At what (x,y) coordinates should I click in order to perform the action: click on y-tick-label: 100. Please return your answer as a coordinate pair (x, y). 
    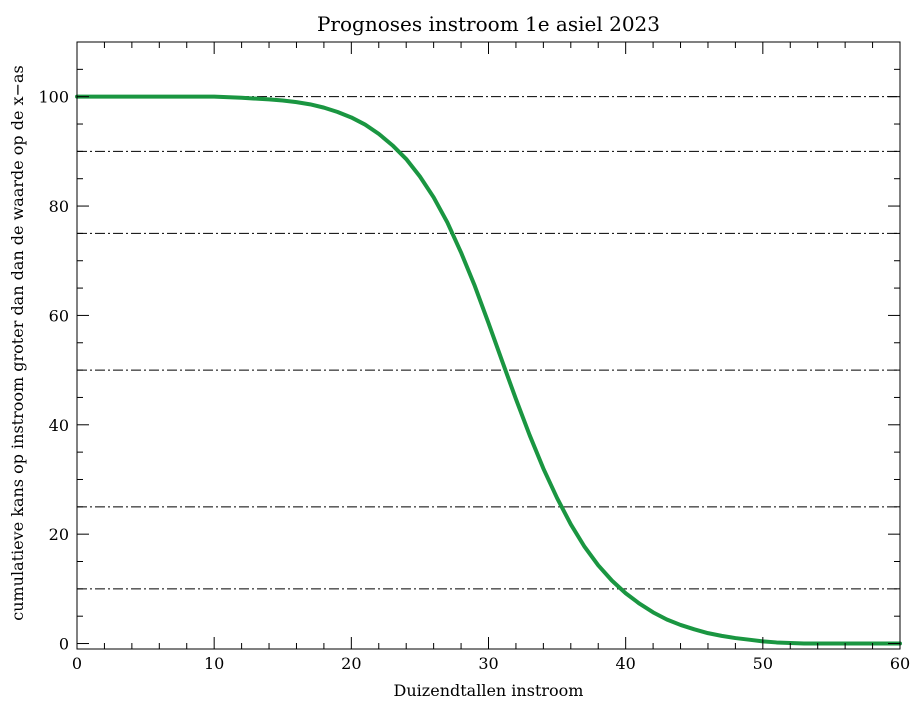
    Looking at the image, I should click on (53, 97).